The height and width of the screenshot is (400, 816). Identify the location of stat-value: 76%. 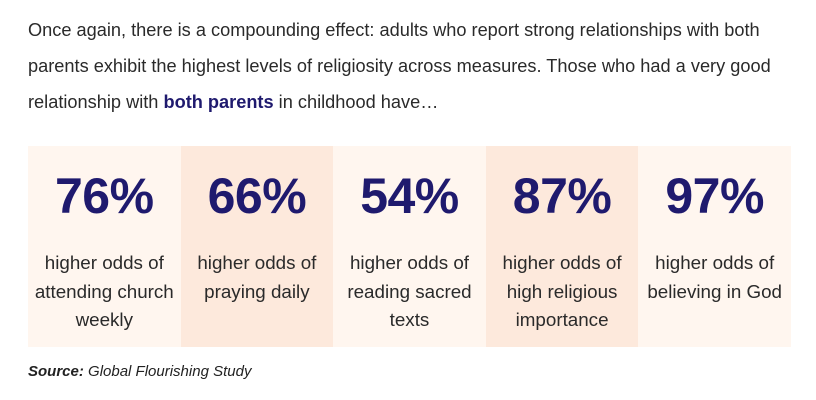
(104, 196).